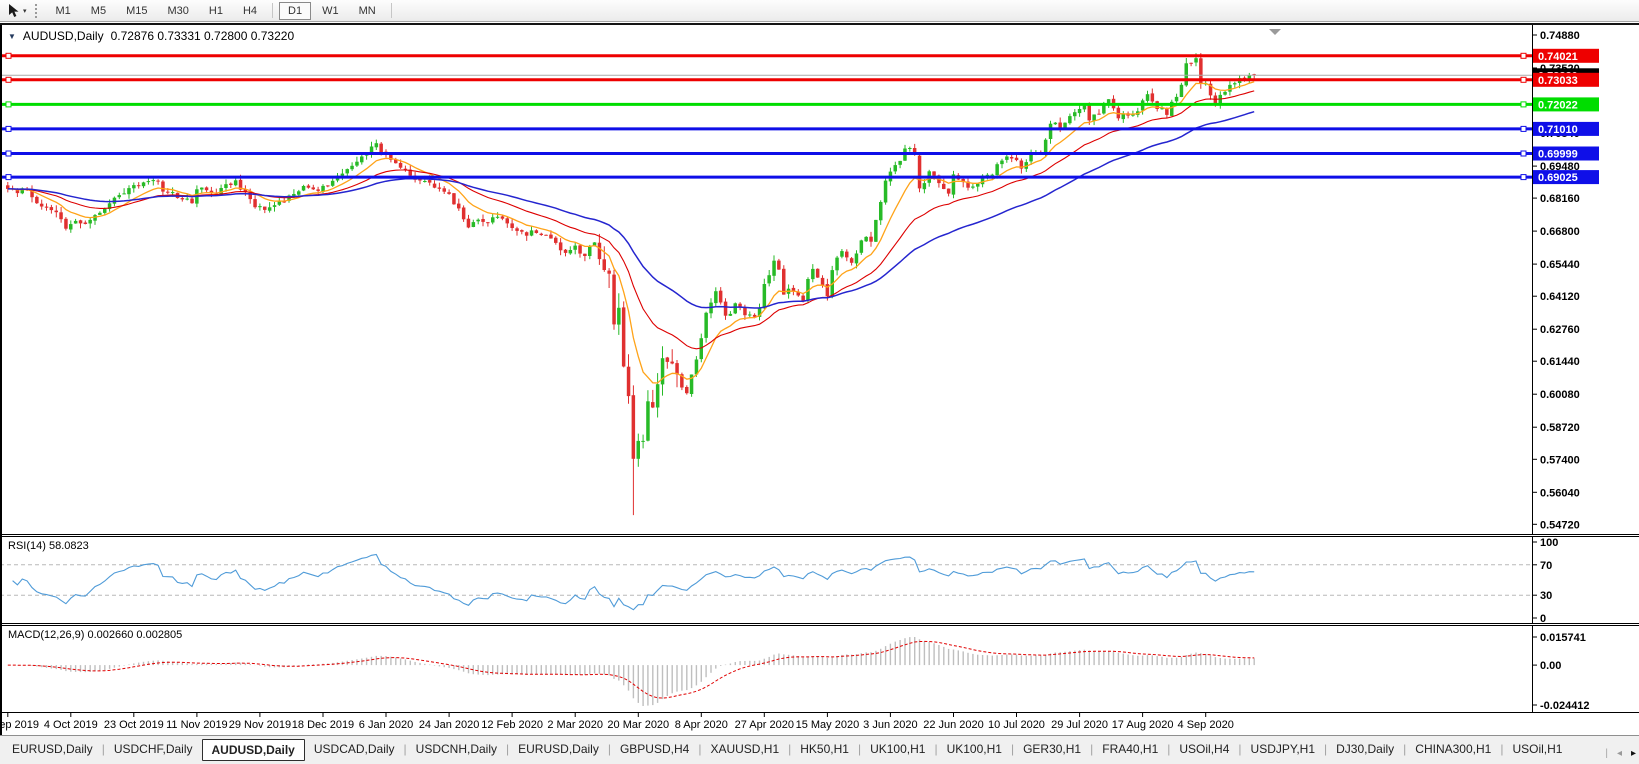  I want to click on chart-tab-ger30-h1: GER30,H1, so click(1052, 749).